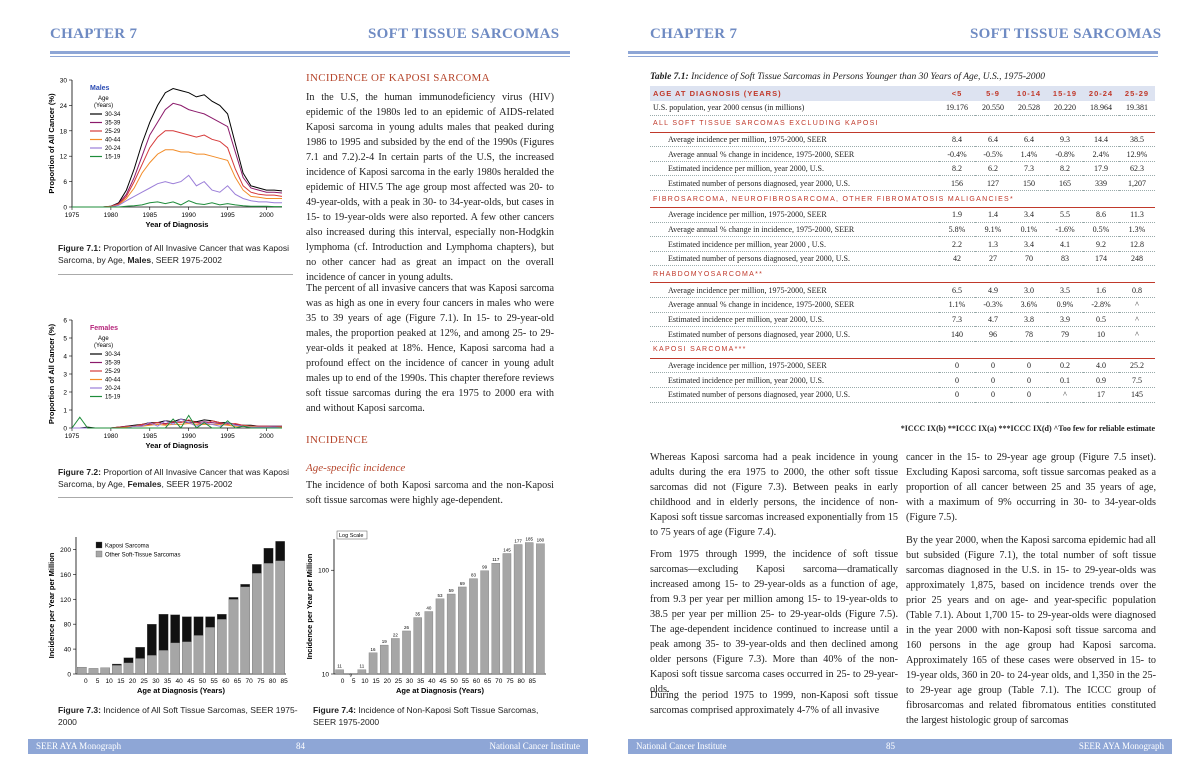  What do you see at coordinates (694, 34) in the screenshot?
I see `right-header-chapter: CHAPTER 7` at bounding box center [694, 34].